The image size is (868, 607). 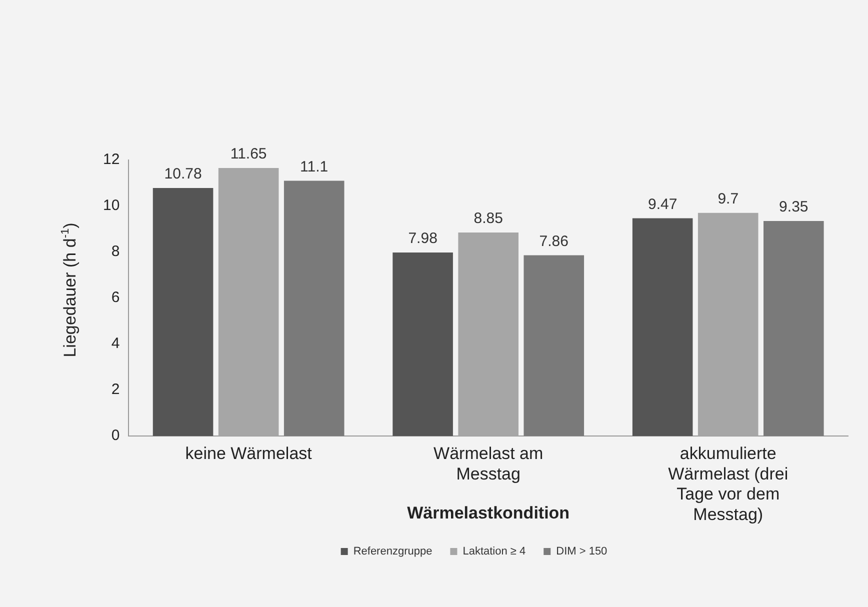 What do you see at coordinates (663, 204) in the screenshot?
I see `data-label: 9.47` at bounding box center [663, 204].